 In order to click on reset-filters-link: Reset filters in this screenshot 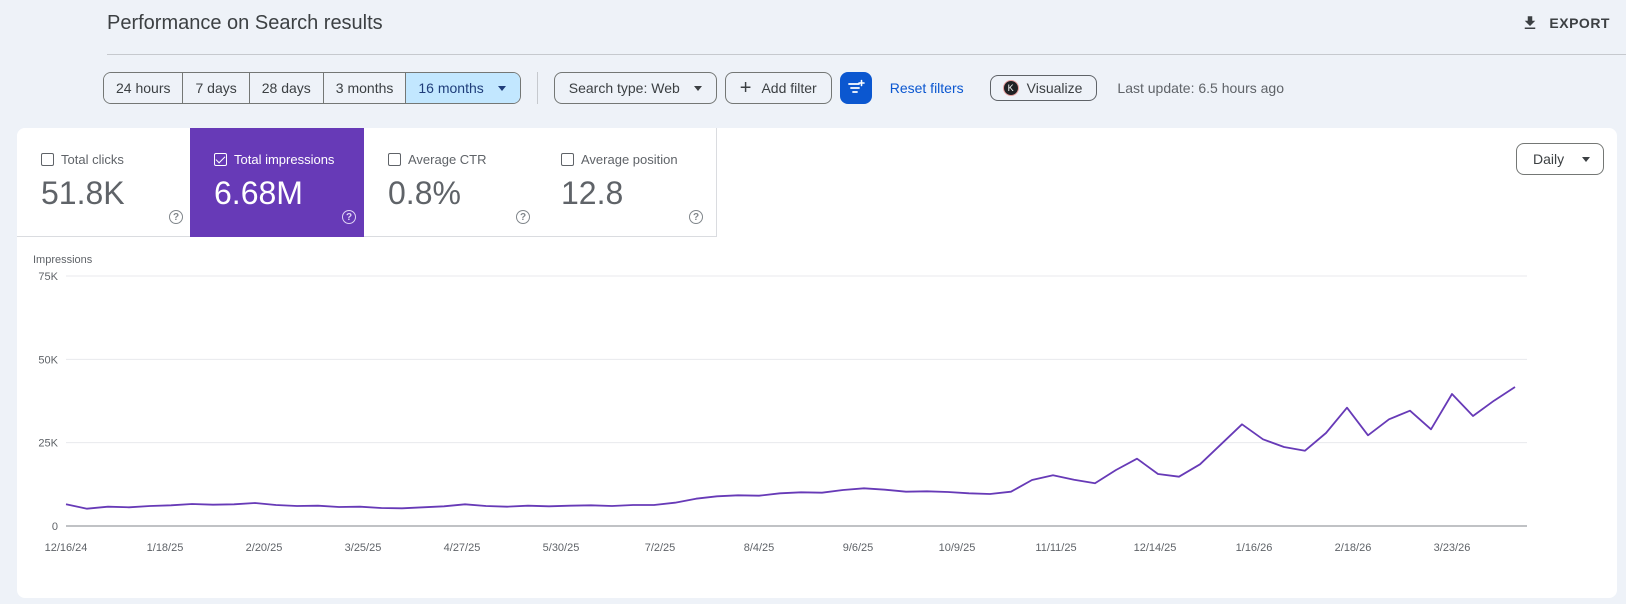, I will do `click(926, 88)`.